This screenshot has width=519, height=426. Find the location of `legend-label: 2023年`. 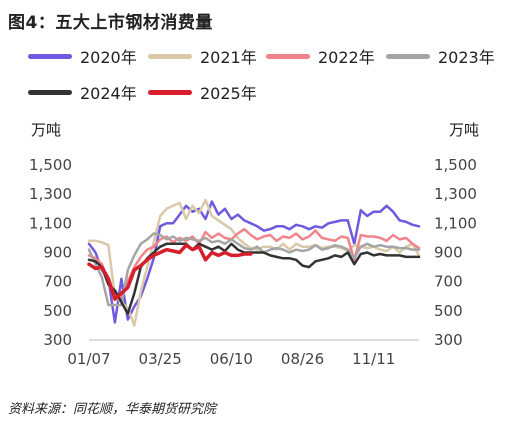

legend-label: 2023年 is located at coordinates (466, 57).